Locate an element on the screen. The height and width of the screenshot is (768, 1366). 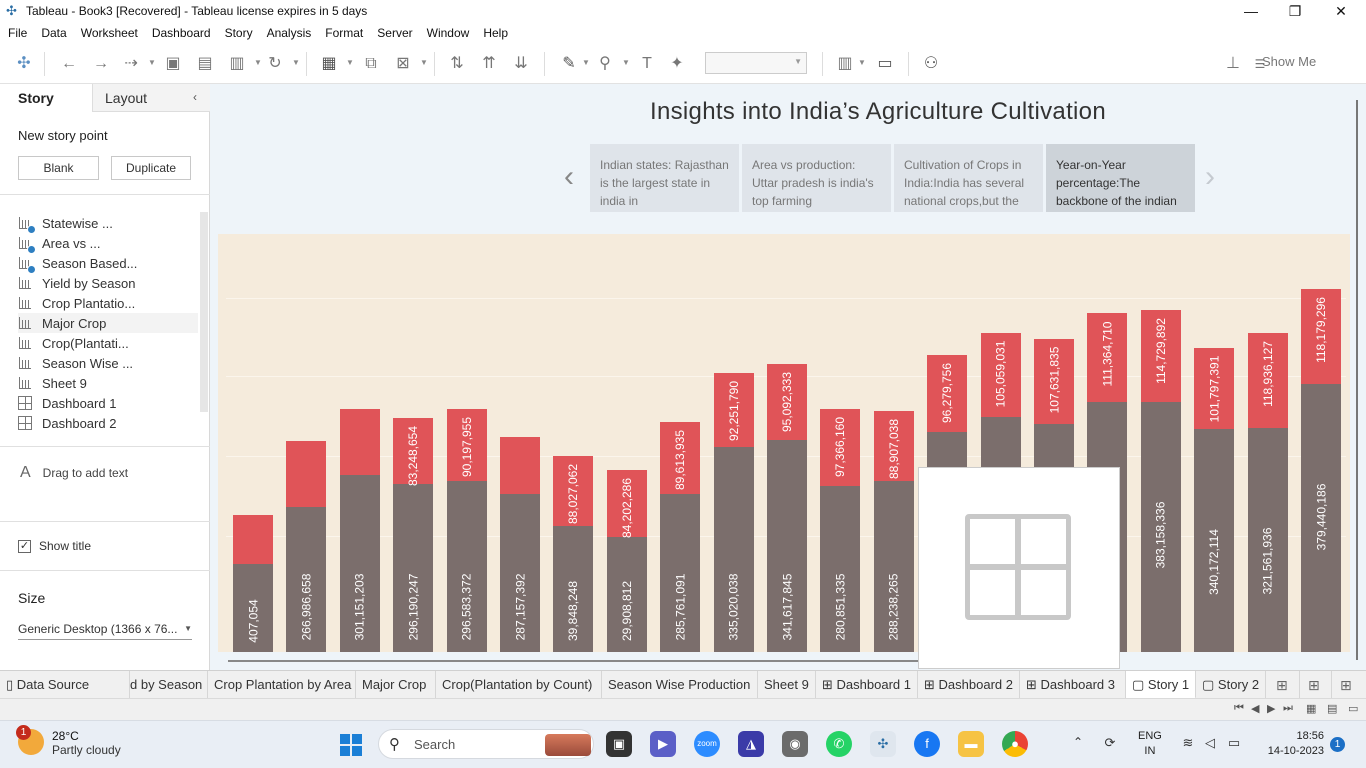
show-hidden-icons: ⌃ is located at coordinates (1078, 742).